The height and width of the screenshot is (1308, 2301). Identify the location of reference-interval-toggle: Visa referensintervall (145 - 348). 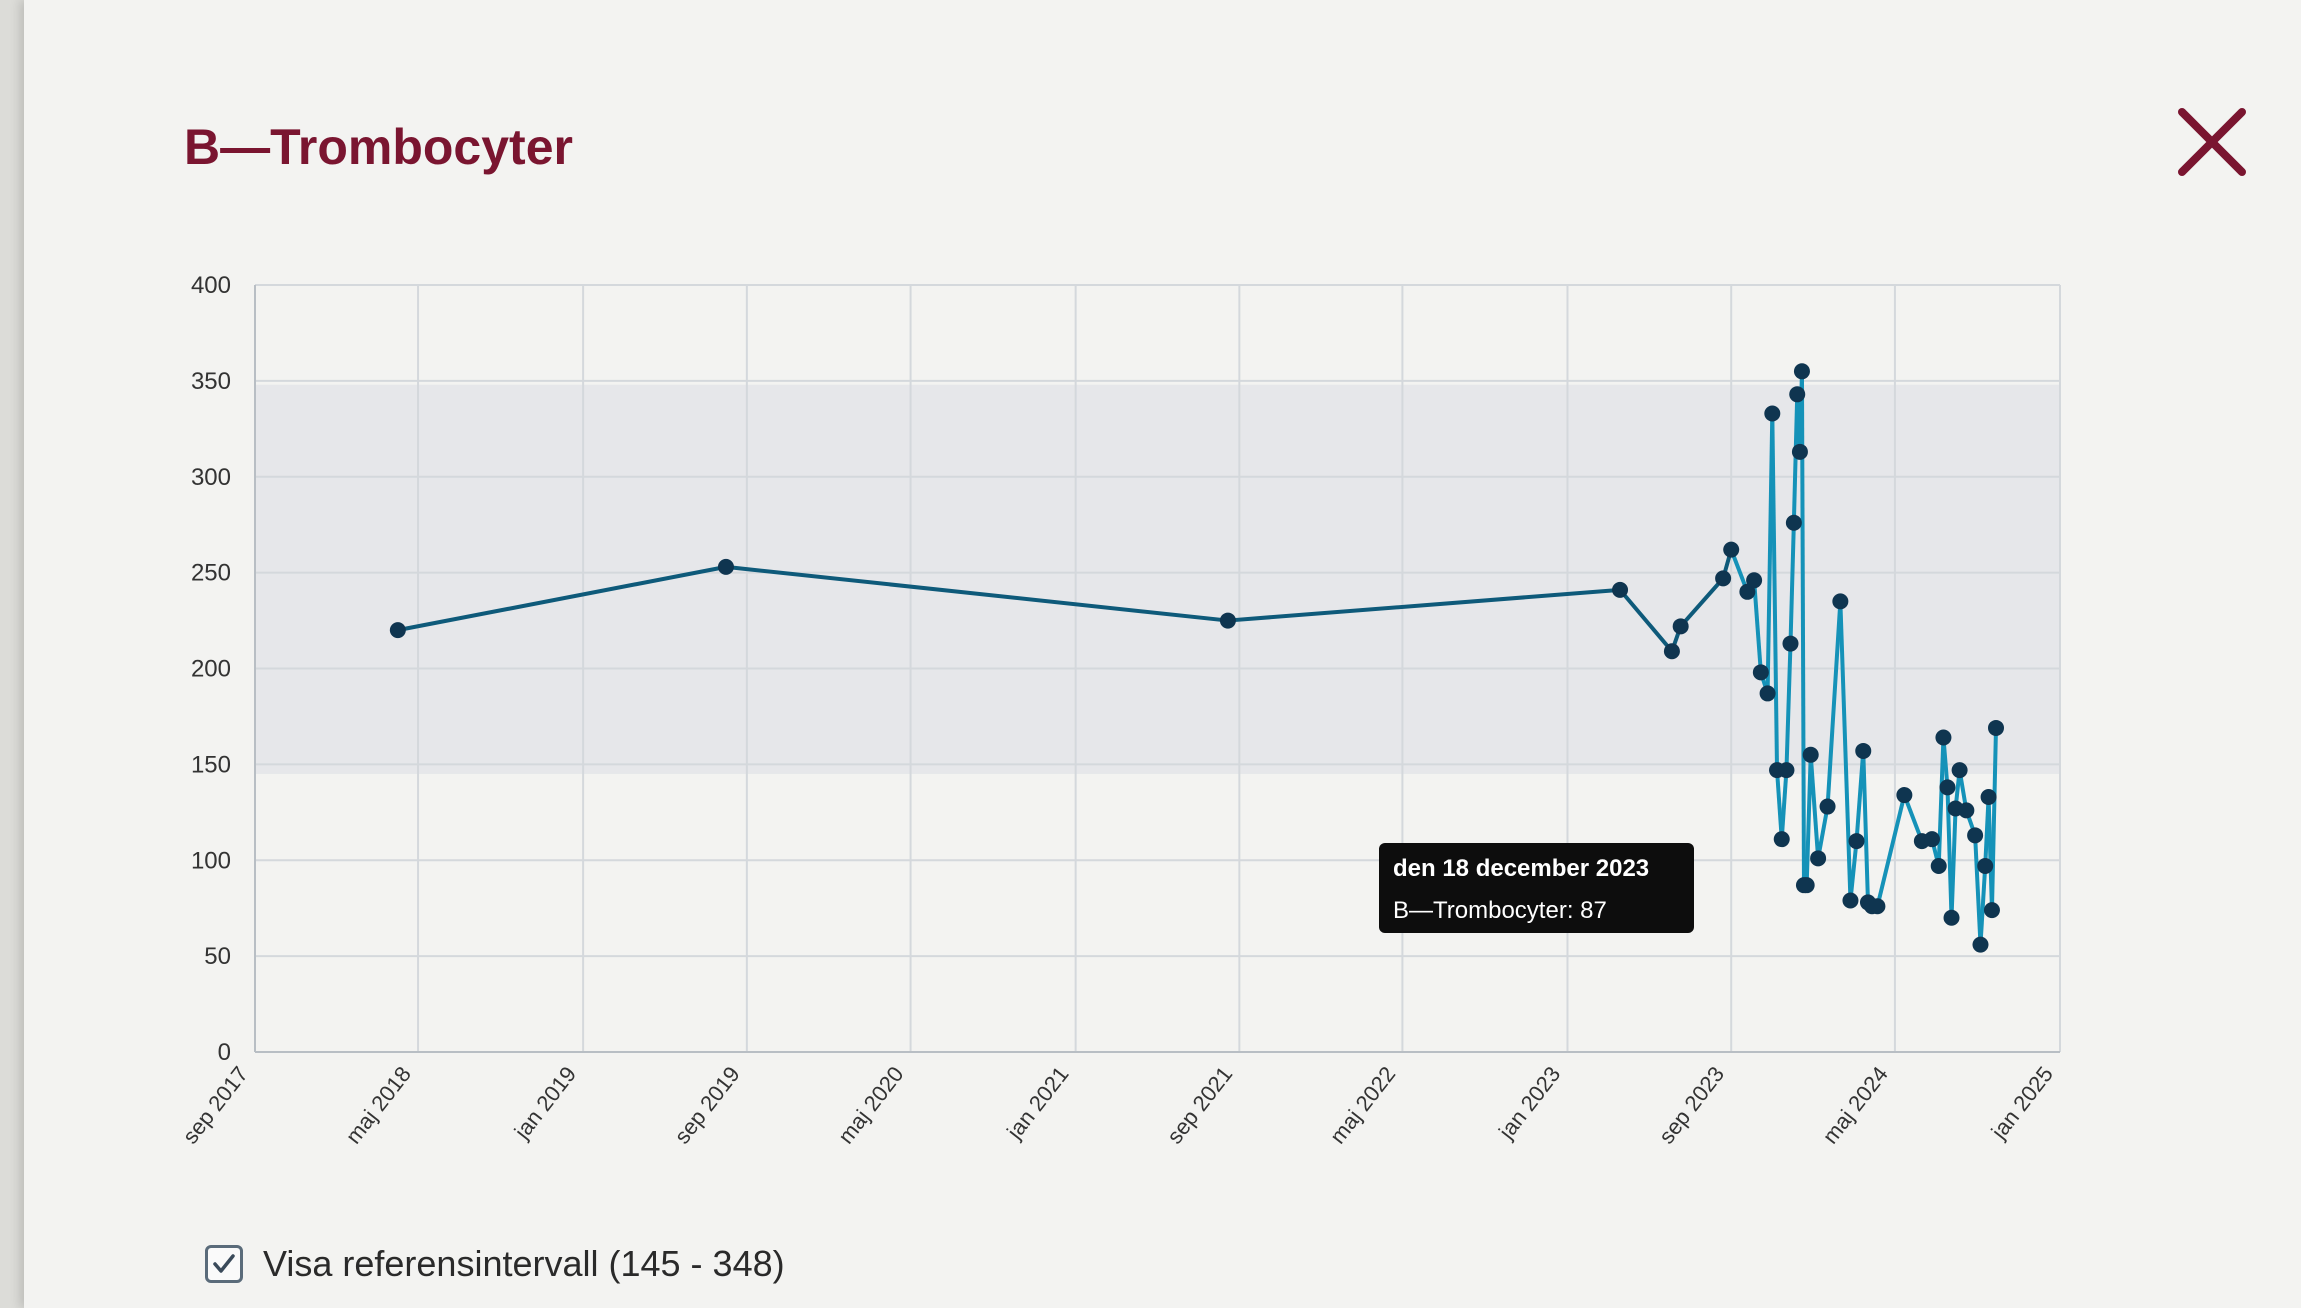
(495, 1264).